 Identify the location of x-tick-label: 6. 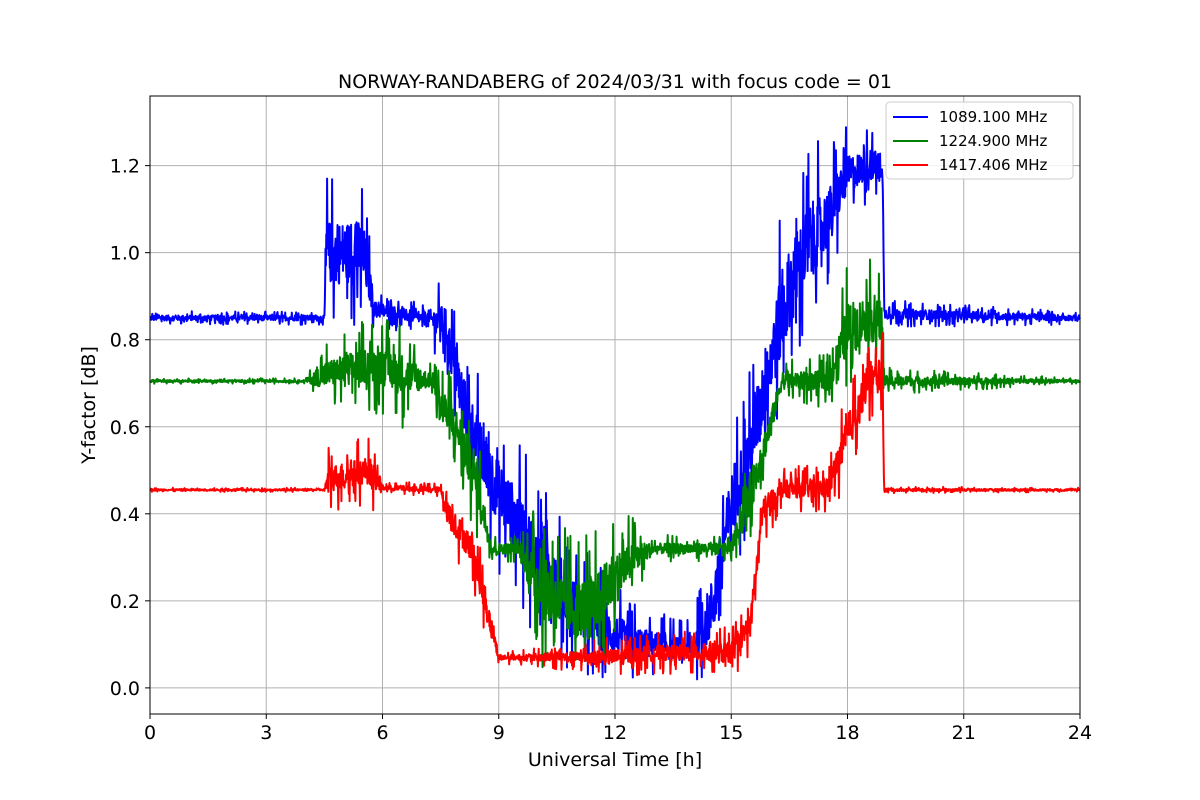
(382, 733).